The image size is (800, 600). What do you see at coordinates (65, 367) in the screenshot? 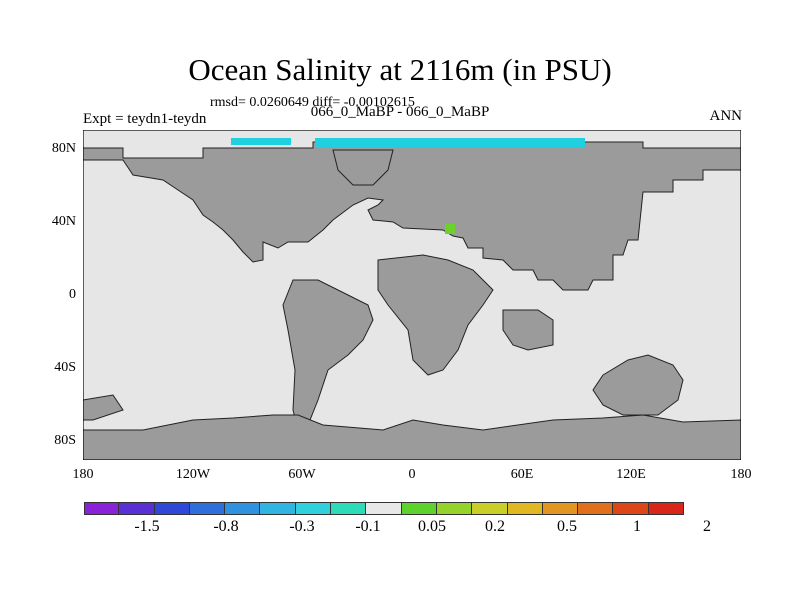
I see `y-tick-40s: 40S` at bounding box center [65, 367].